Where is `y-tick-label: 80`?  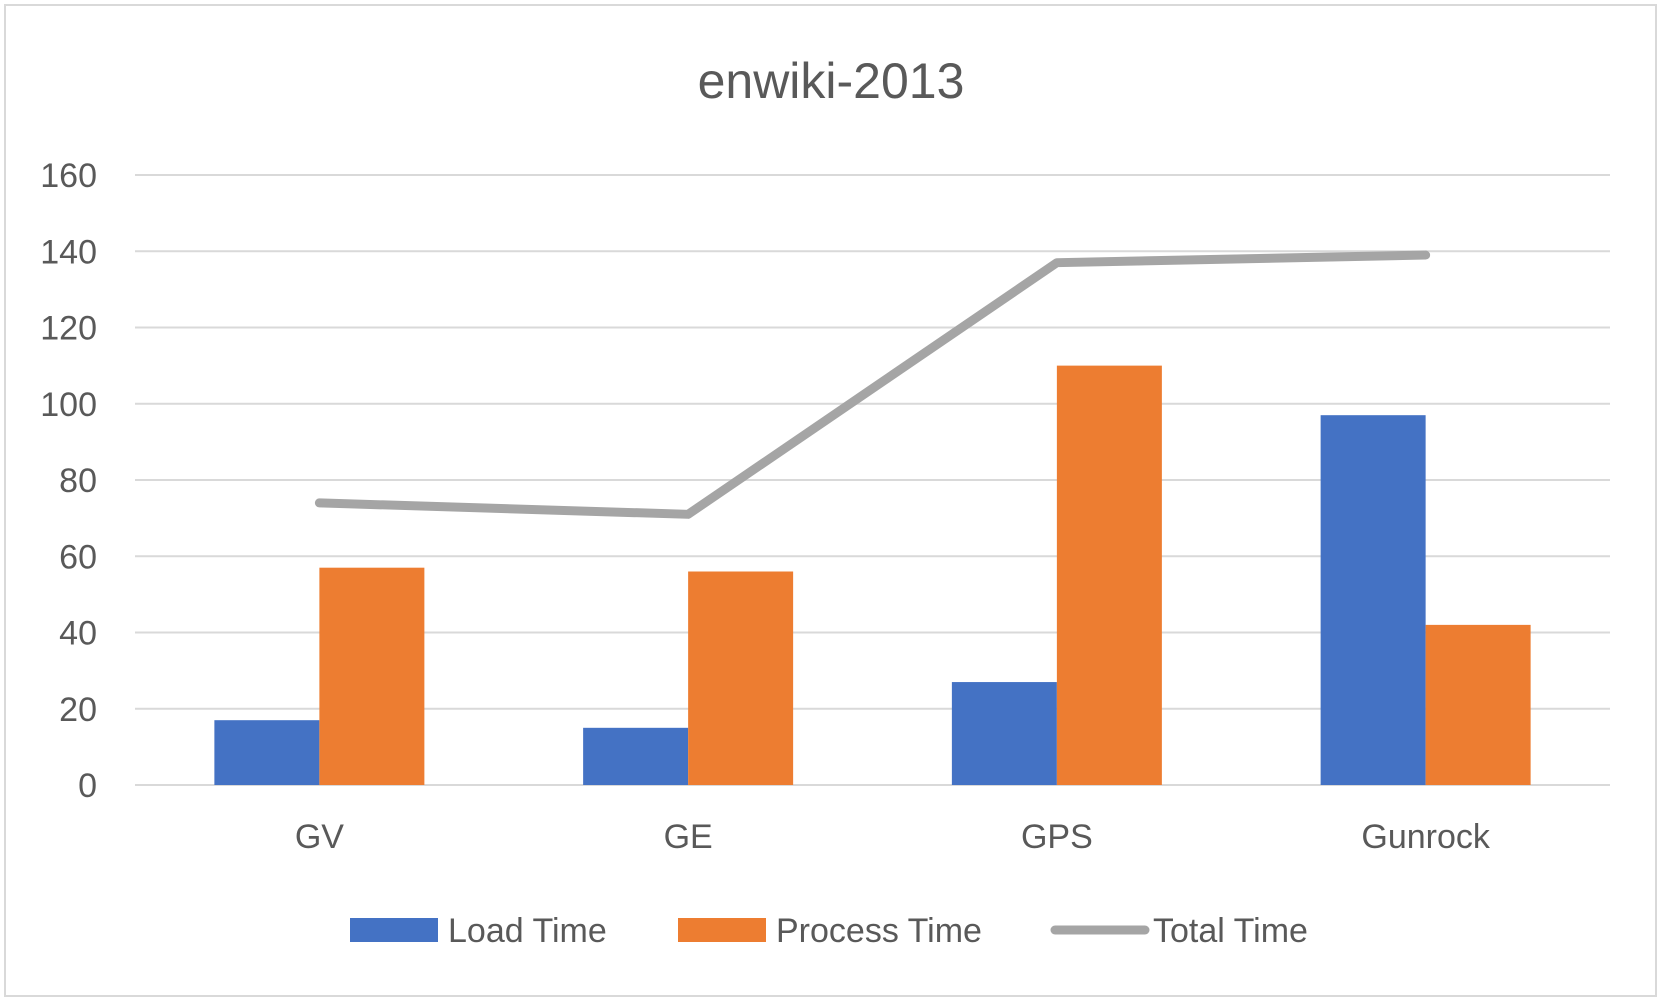 y-tick-label: 80 is located at coordinates (78, 481).